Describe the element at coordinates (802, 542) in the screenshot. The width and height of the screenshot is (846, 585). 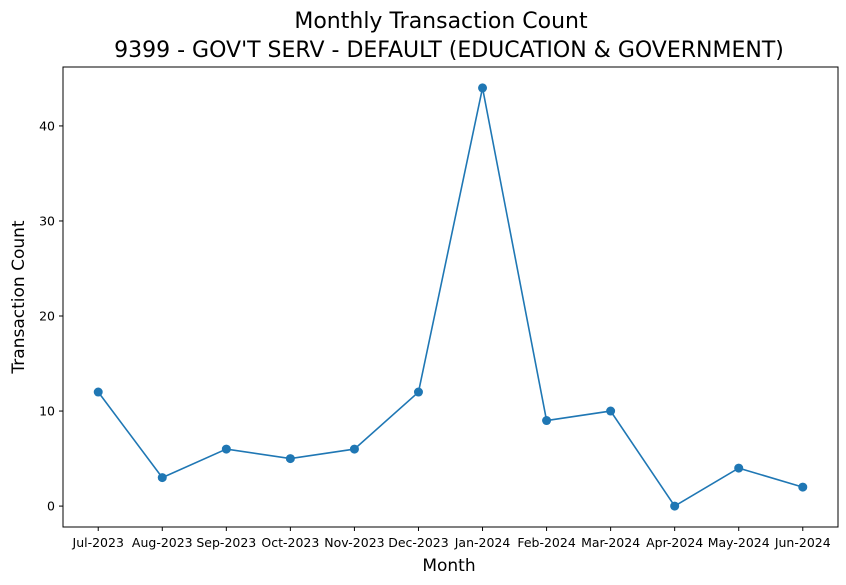
I see `x-tick-label: Jun-2024` at that location.